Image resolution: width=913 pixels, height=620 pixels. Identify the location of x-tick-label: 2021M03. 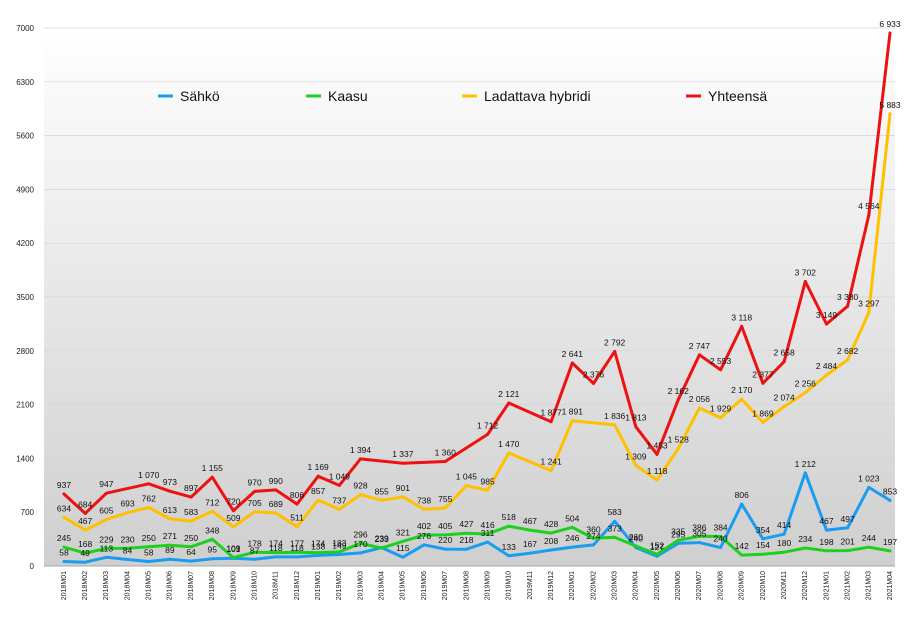
(869, 585).